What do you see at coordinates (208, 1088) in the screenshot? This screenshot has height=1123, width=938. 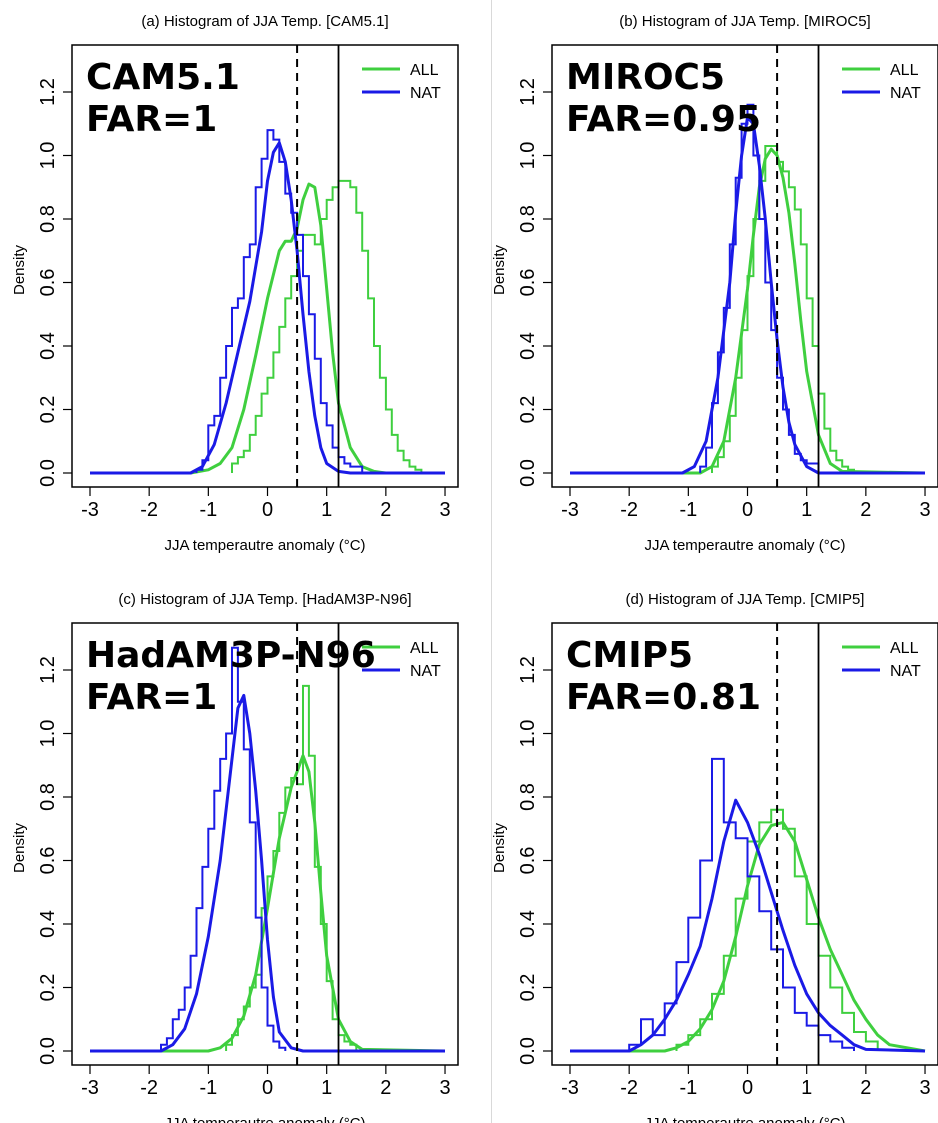 I see `panel-c-x-tick-label: -1` at bounding box center [208, 1088].